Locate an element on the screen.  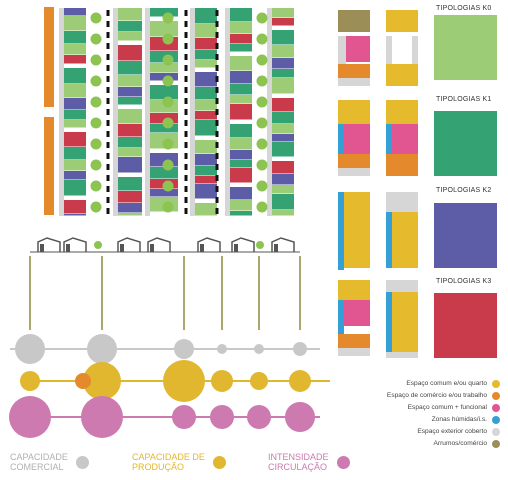
typology-swatch-k3 is located at coordinates (465, 325).